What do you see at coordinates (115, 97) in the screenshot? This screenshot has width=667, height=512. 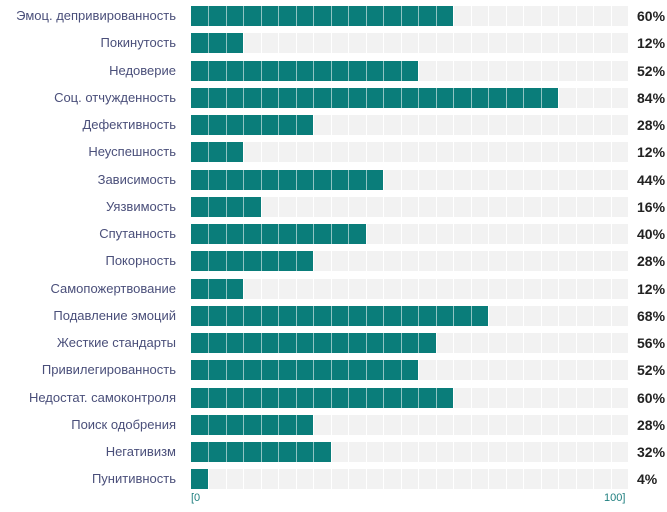 I see `category-label: Соц. отчужденность` at bounding box center [115, 97].